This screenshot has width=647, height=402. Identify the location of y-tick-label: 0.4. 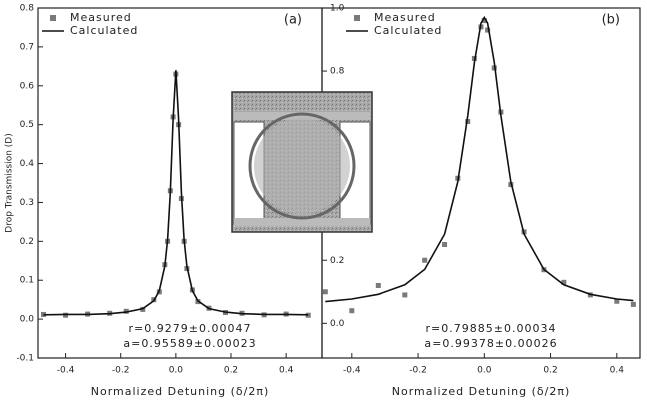
(27, 164).